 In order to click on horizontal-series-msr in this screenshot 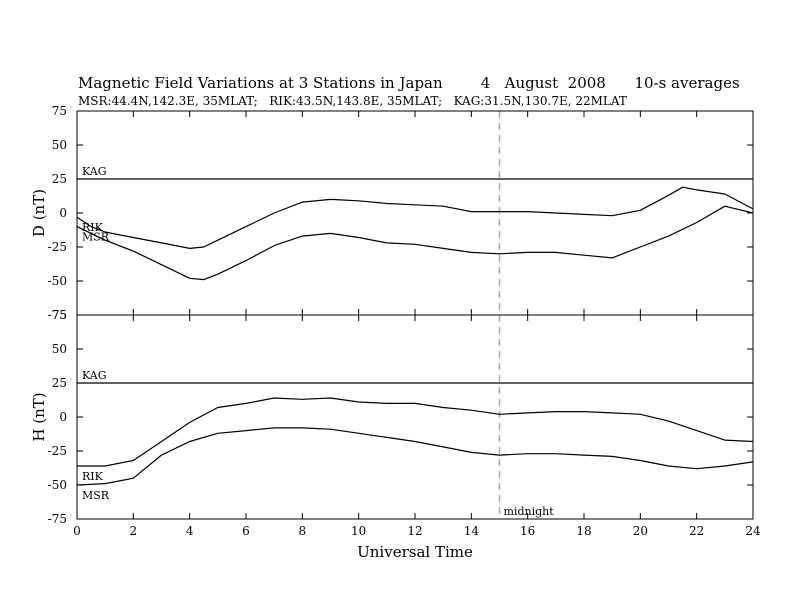, I will do `click(415, 456)`.